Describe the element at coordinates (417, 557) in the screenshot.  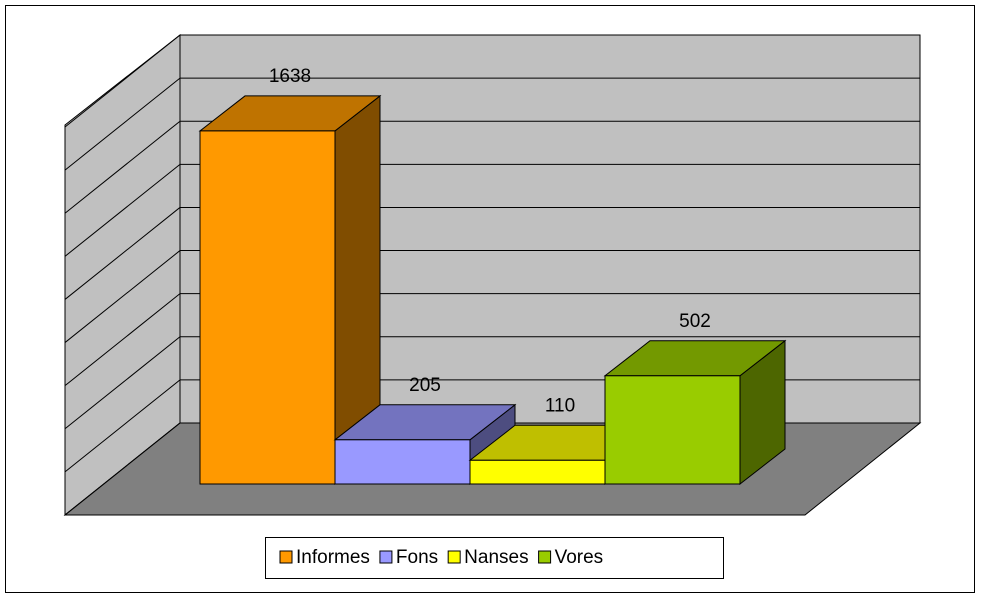
I see `legend-label: Fons` at that location.